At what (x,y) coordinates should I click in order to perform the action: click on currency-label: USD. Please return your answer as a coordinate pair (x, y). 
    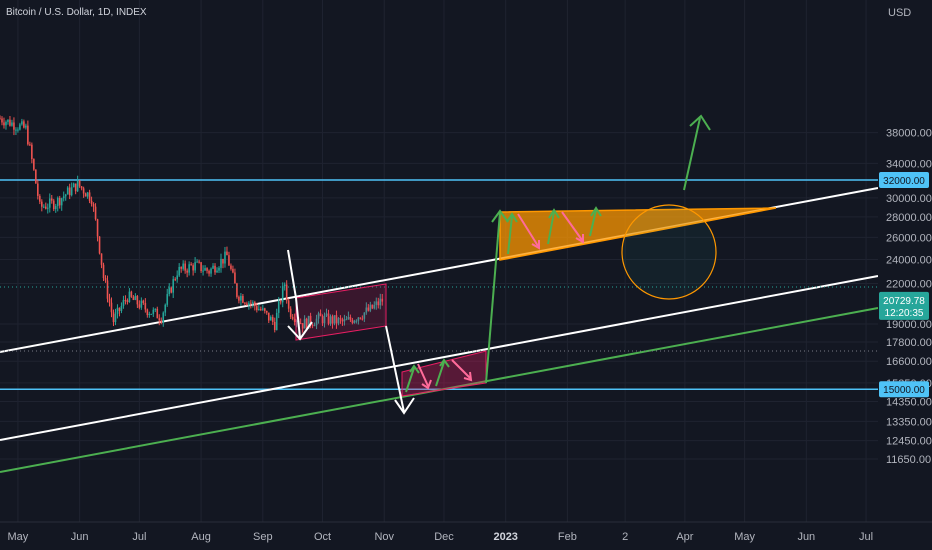
    Looking at the image, I should click on (899, 13).